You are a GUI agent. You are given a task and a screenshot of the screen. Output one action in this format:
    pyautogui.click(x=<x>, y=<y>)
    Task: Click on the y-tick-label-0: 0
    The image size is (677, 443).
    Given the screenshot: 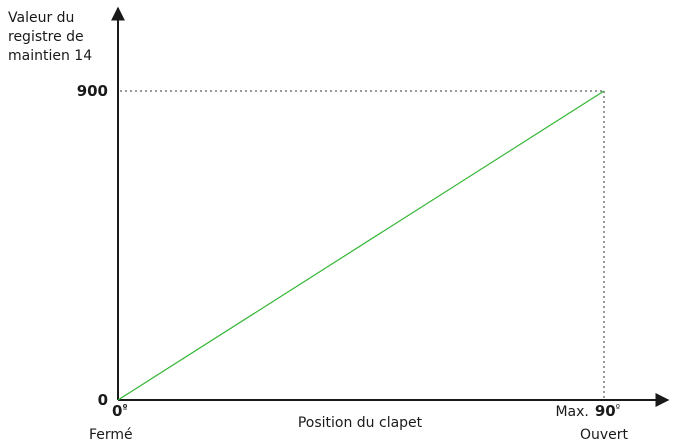 What is the action you would take?
    pyautogui.click(x=103, y=400)
    